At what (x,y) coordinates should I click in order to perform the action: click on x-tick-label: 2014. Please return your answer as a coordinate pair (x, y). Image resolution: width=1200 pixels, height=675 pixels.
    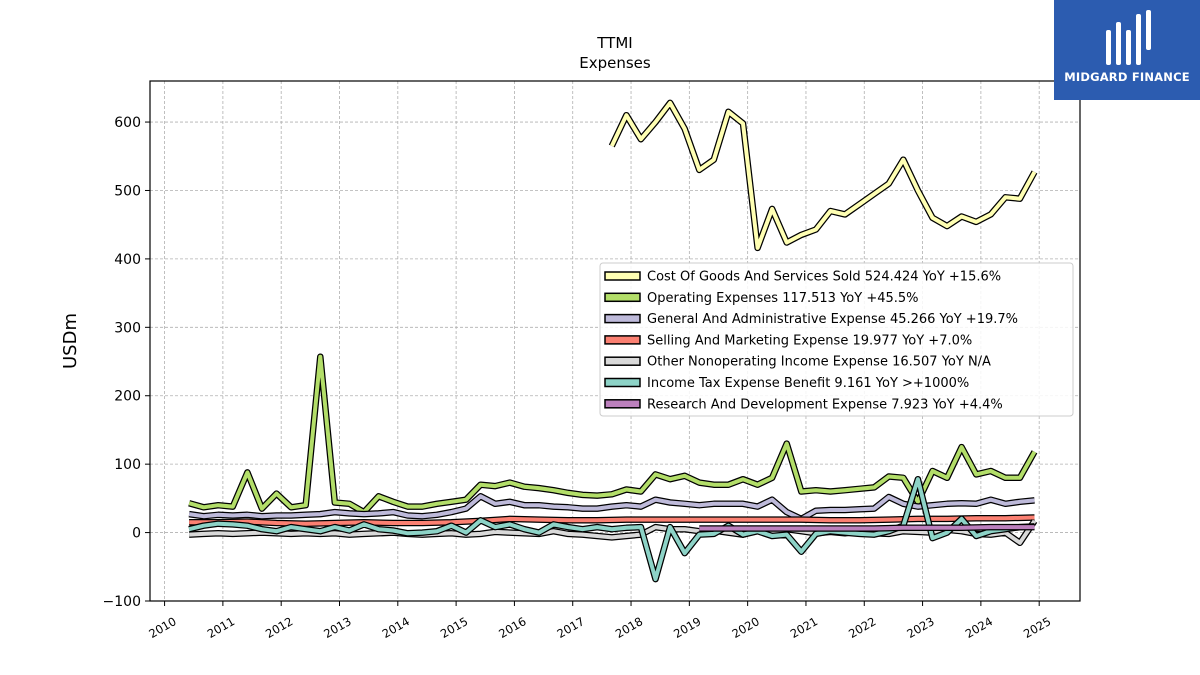
    Looking at the image, I should click on (396, 627).